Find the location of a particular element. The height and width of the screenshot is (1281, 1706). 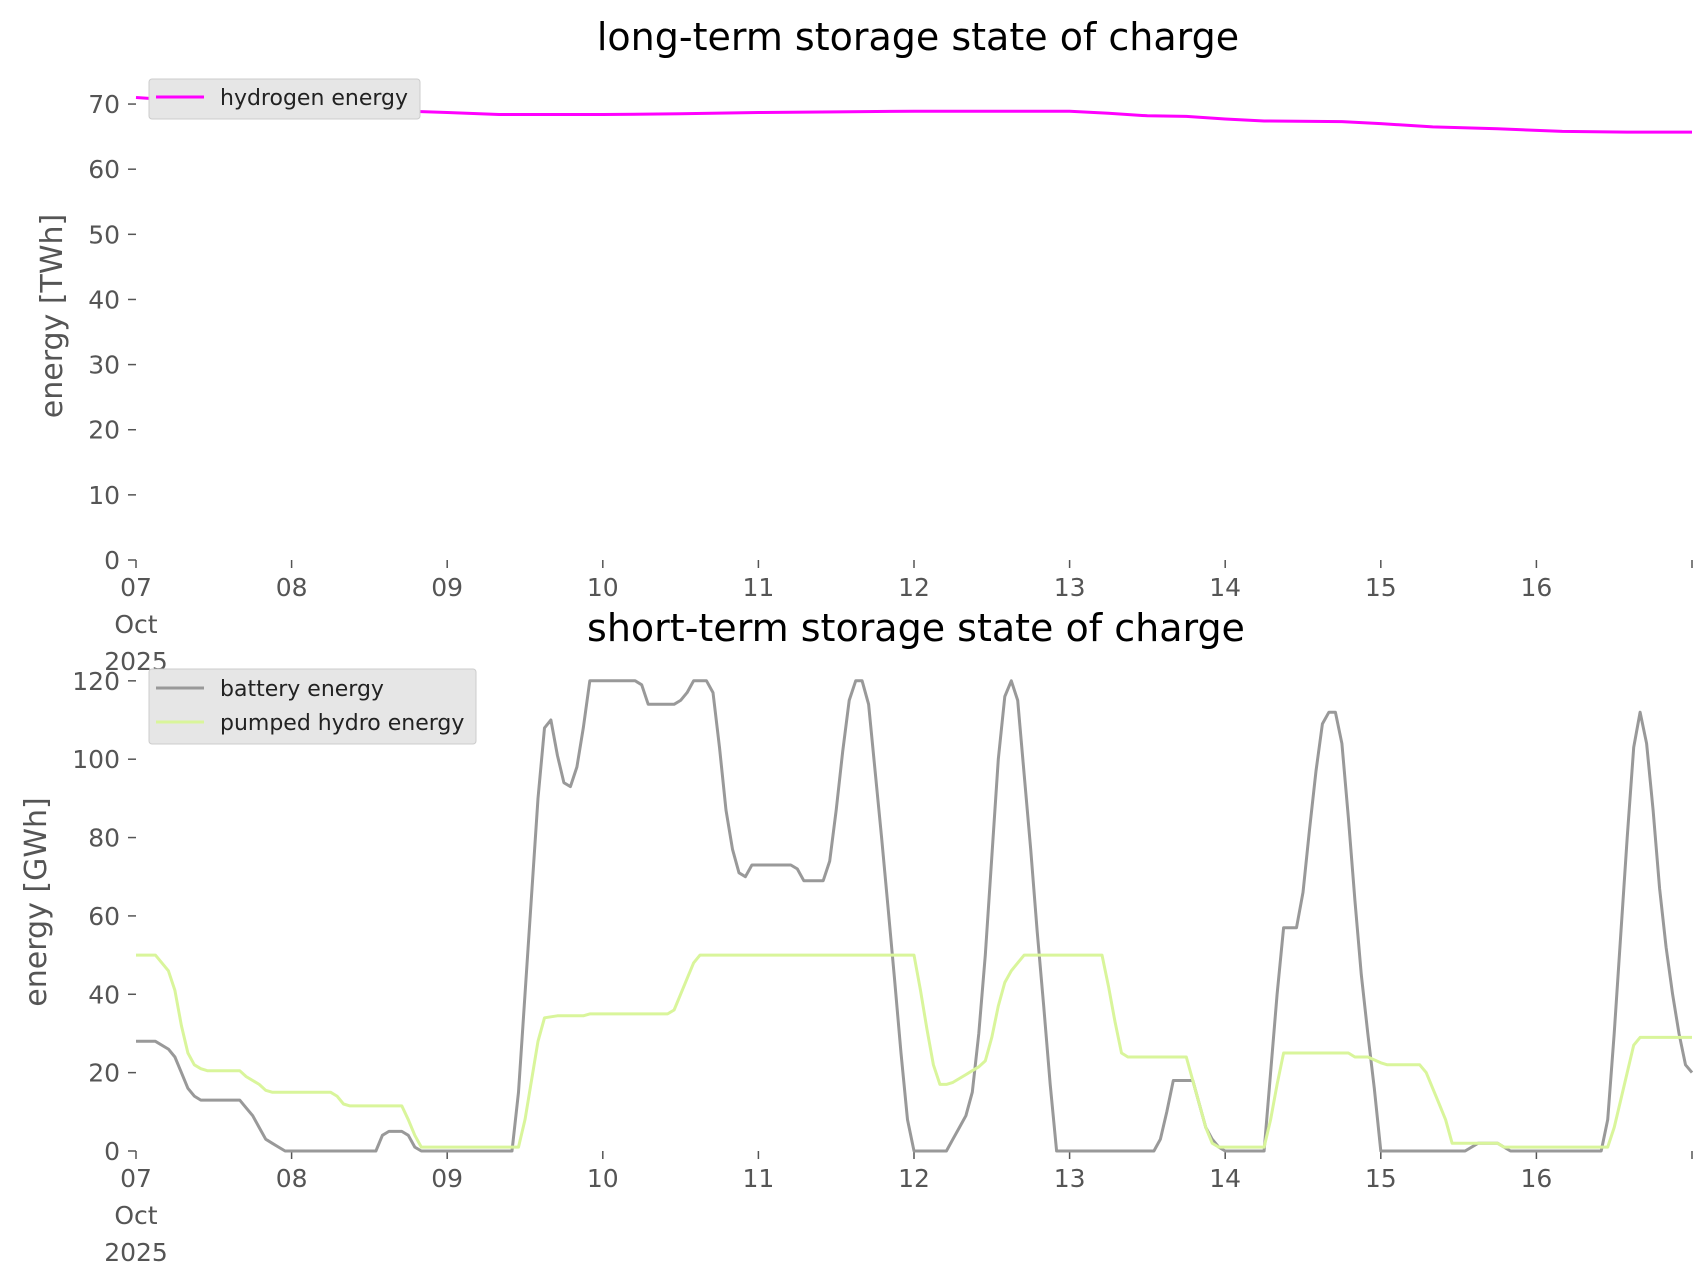

series-lines is located at coordinates (913, 115).